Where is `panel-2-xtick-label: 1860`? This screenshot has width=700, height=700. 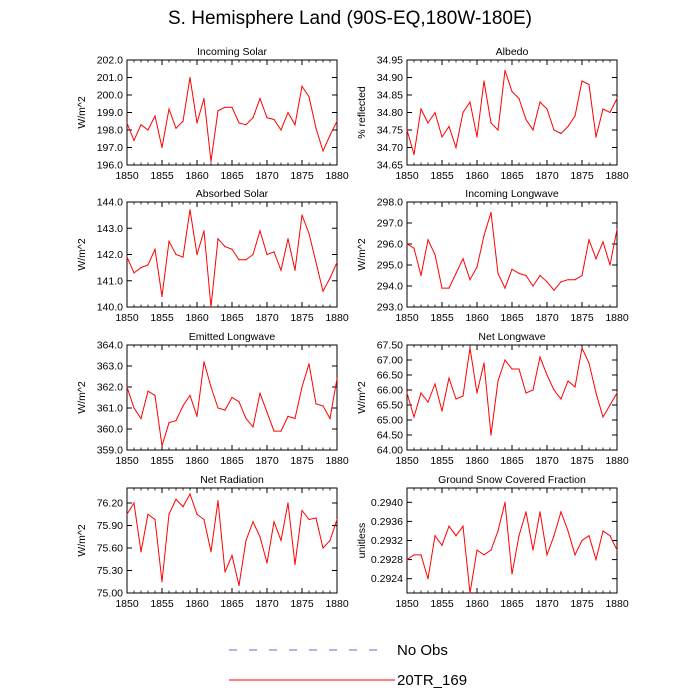 panel-2-xtick-label: 1860 is located at coordinates (477, 176).